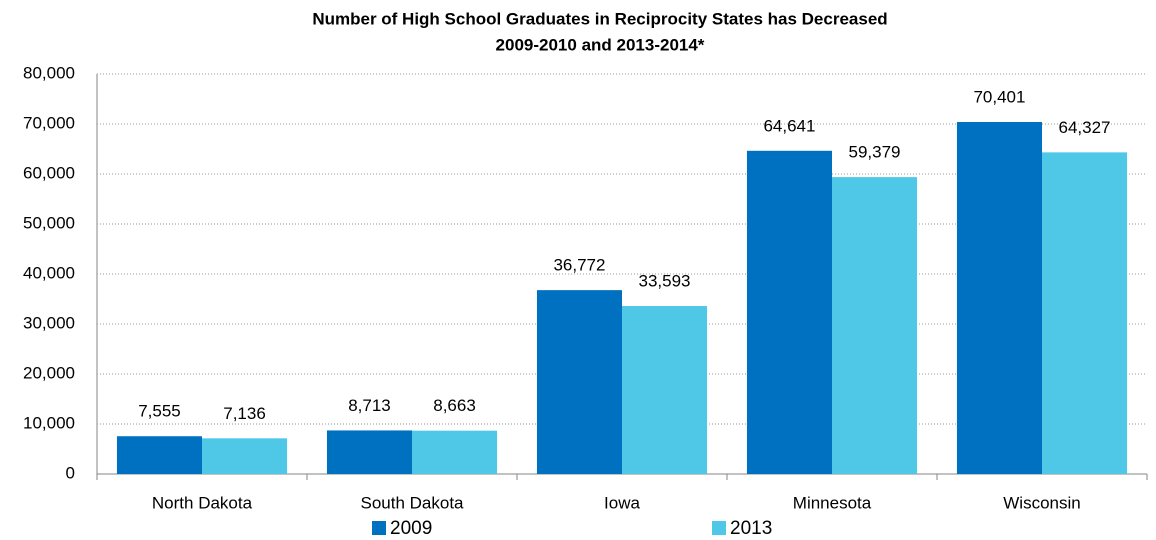 The width and height of the screenshot is (1156, 540). Describe the element at coordinates (1085, 127) in the screenshot. I see `value-label: 64,327` at that location.